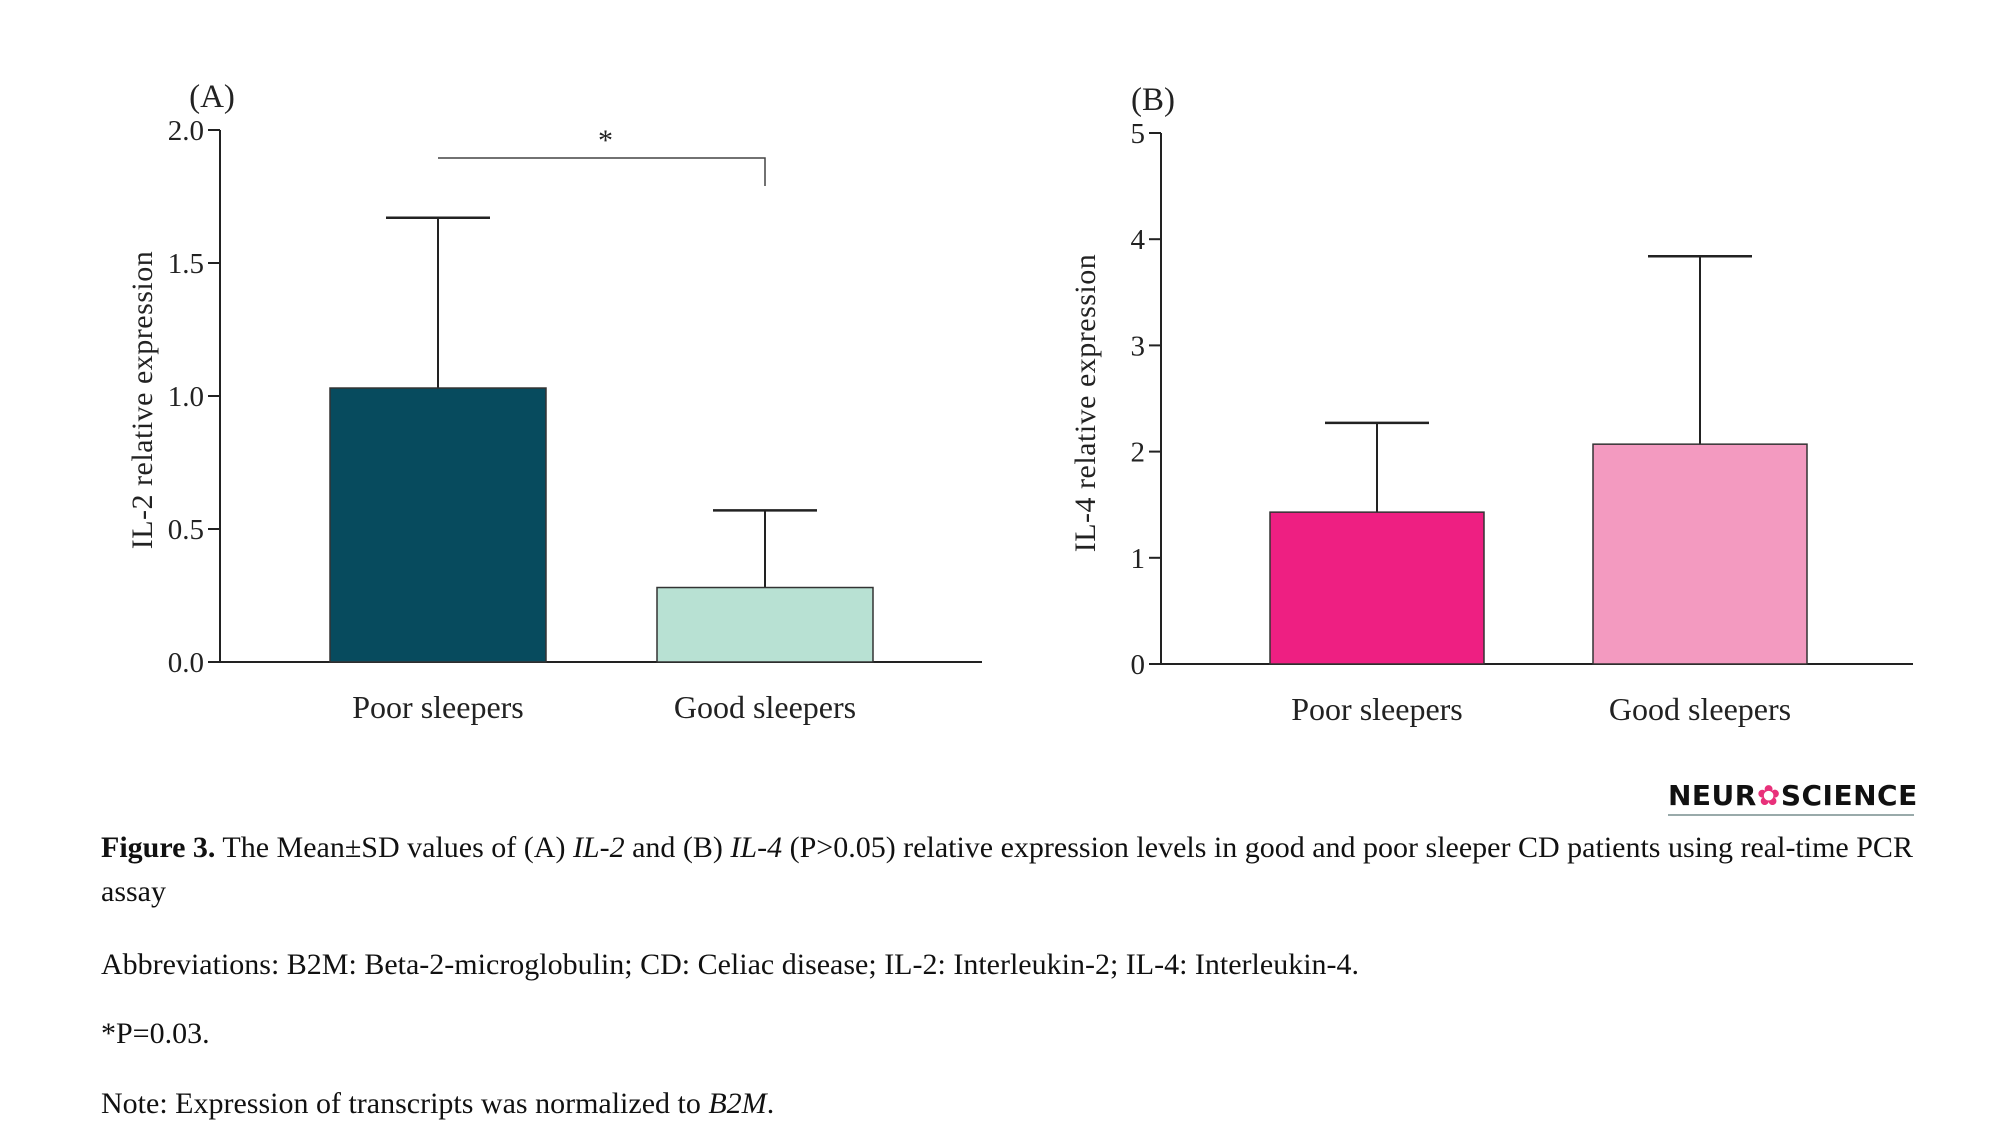 This screenshot has width=2000, height=1141. Describe the element at coordinates (1138, 346) in the screenshot. I see `y-tick-label: 3` at that location.